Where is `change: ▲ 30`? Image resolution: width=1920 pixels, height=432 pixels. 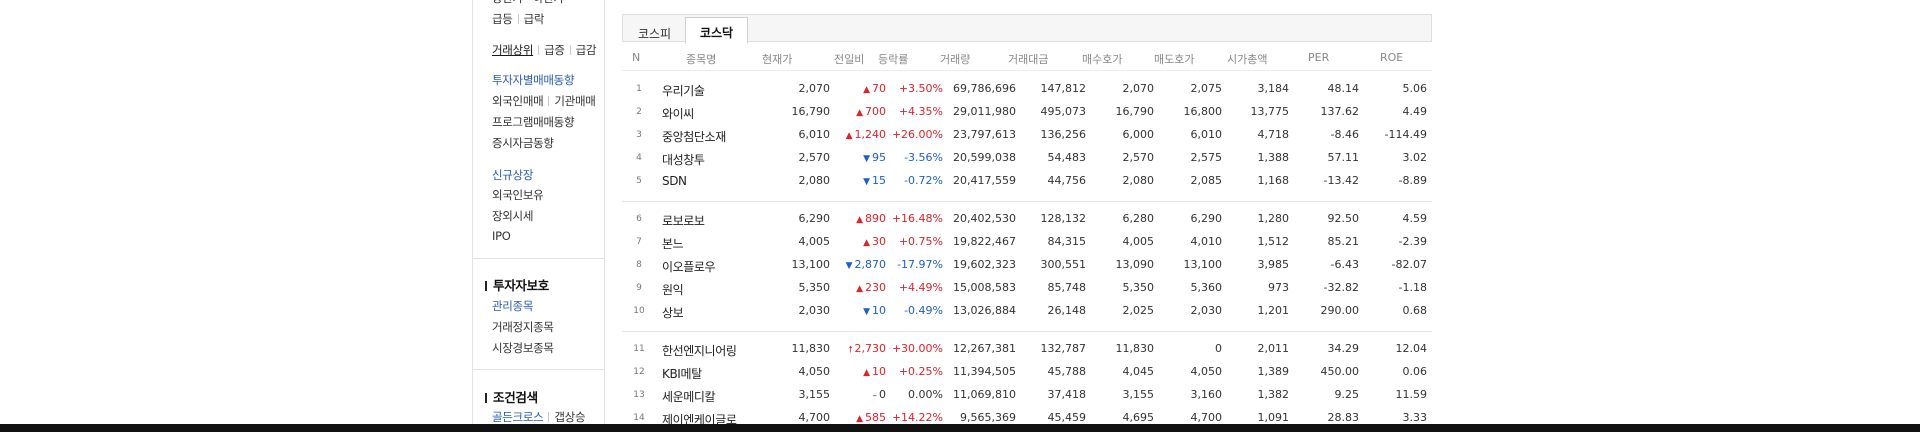 change: ▲ 30 is located at coordinates (858, 241).